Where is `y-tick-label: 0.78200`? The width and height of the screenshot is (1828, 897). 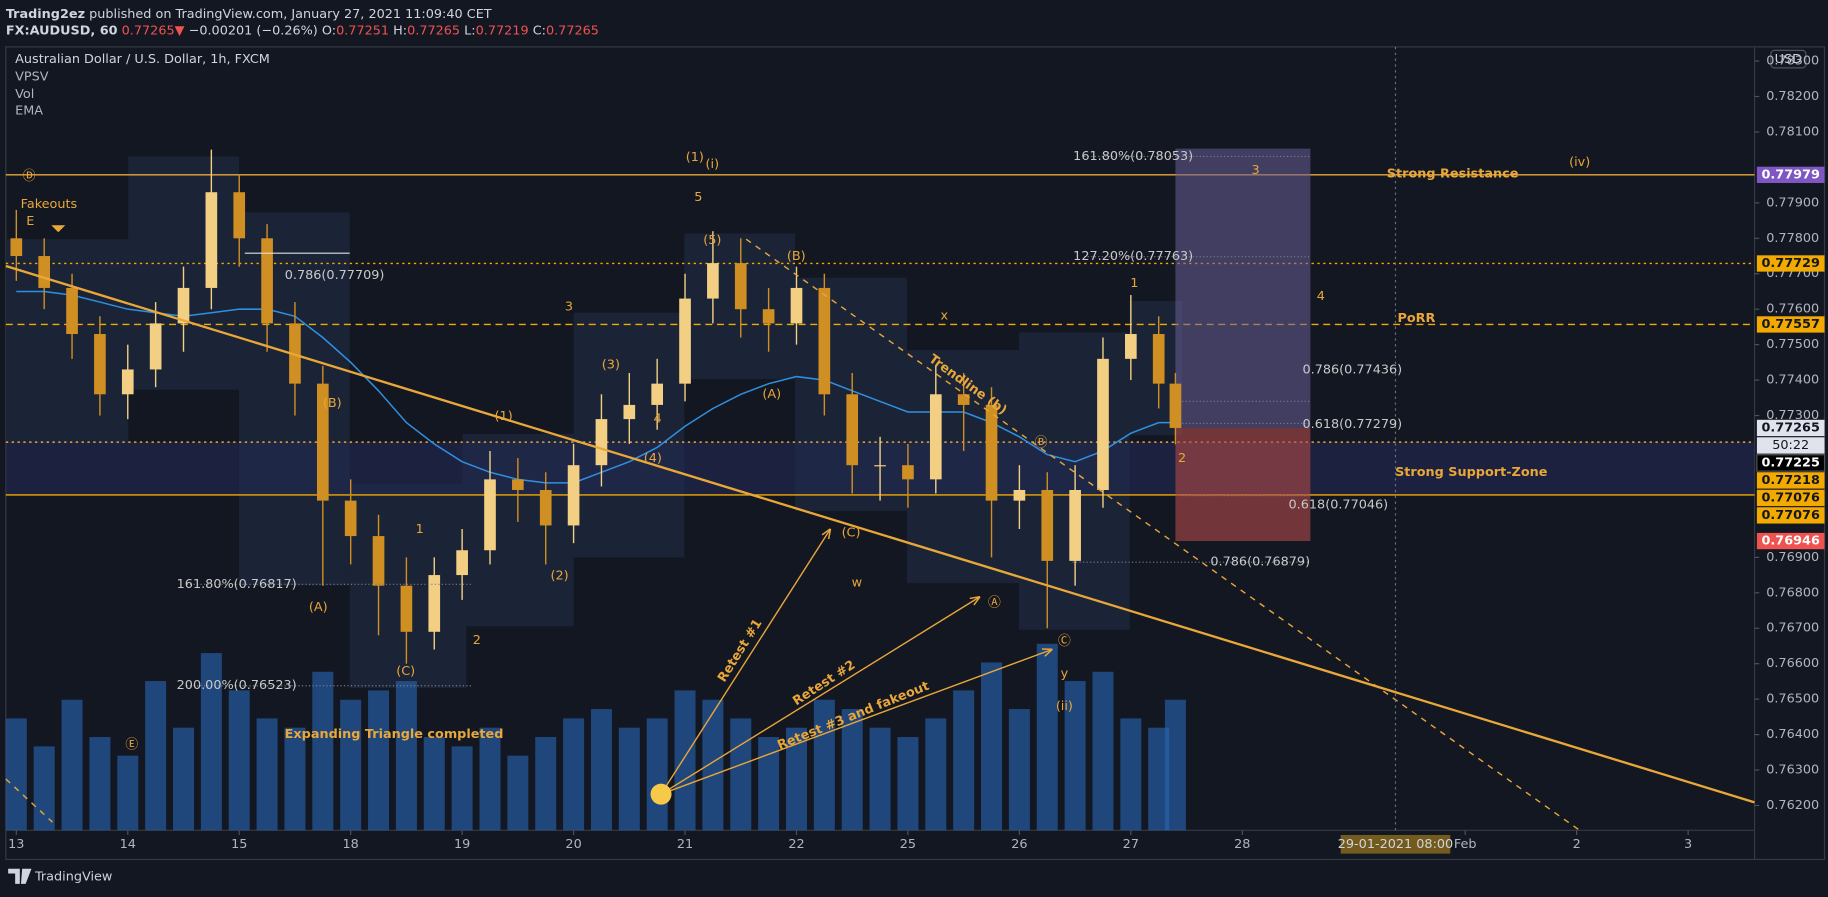
y-tick-label: 0.78200 is located at coordinates (1792, 96).